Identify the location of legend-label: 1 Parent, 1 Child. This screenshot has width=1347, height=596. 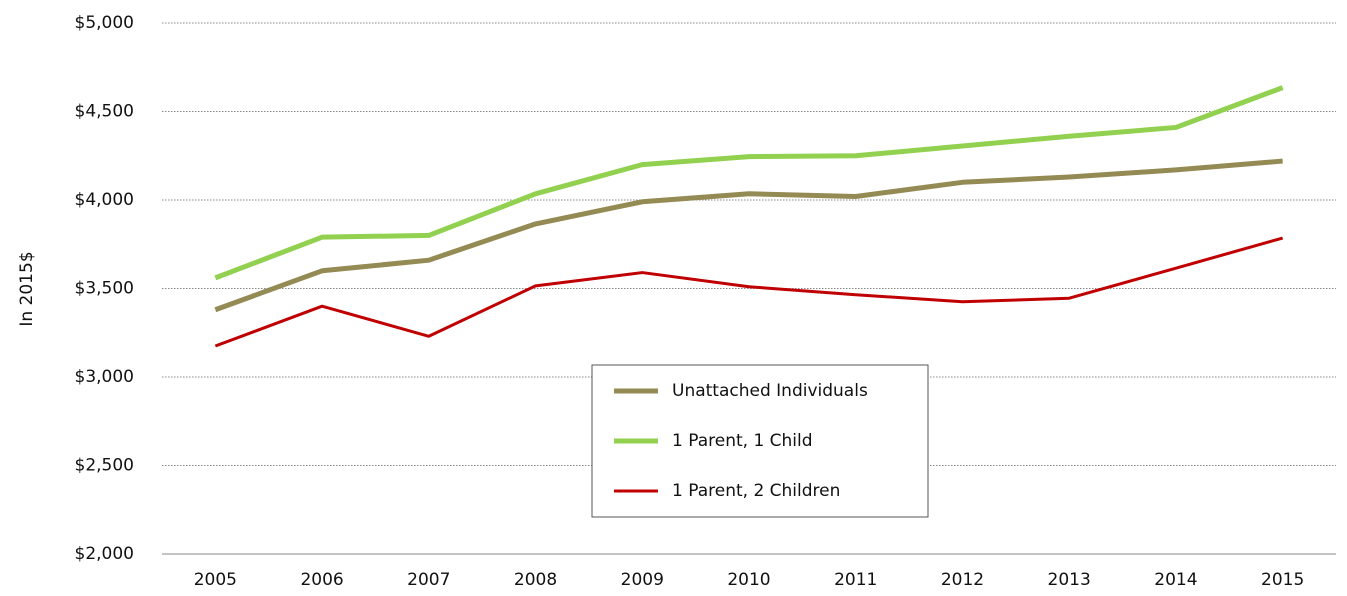
(742, 441).